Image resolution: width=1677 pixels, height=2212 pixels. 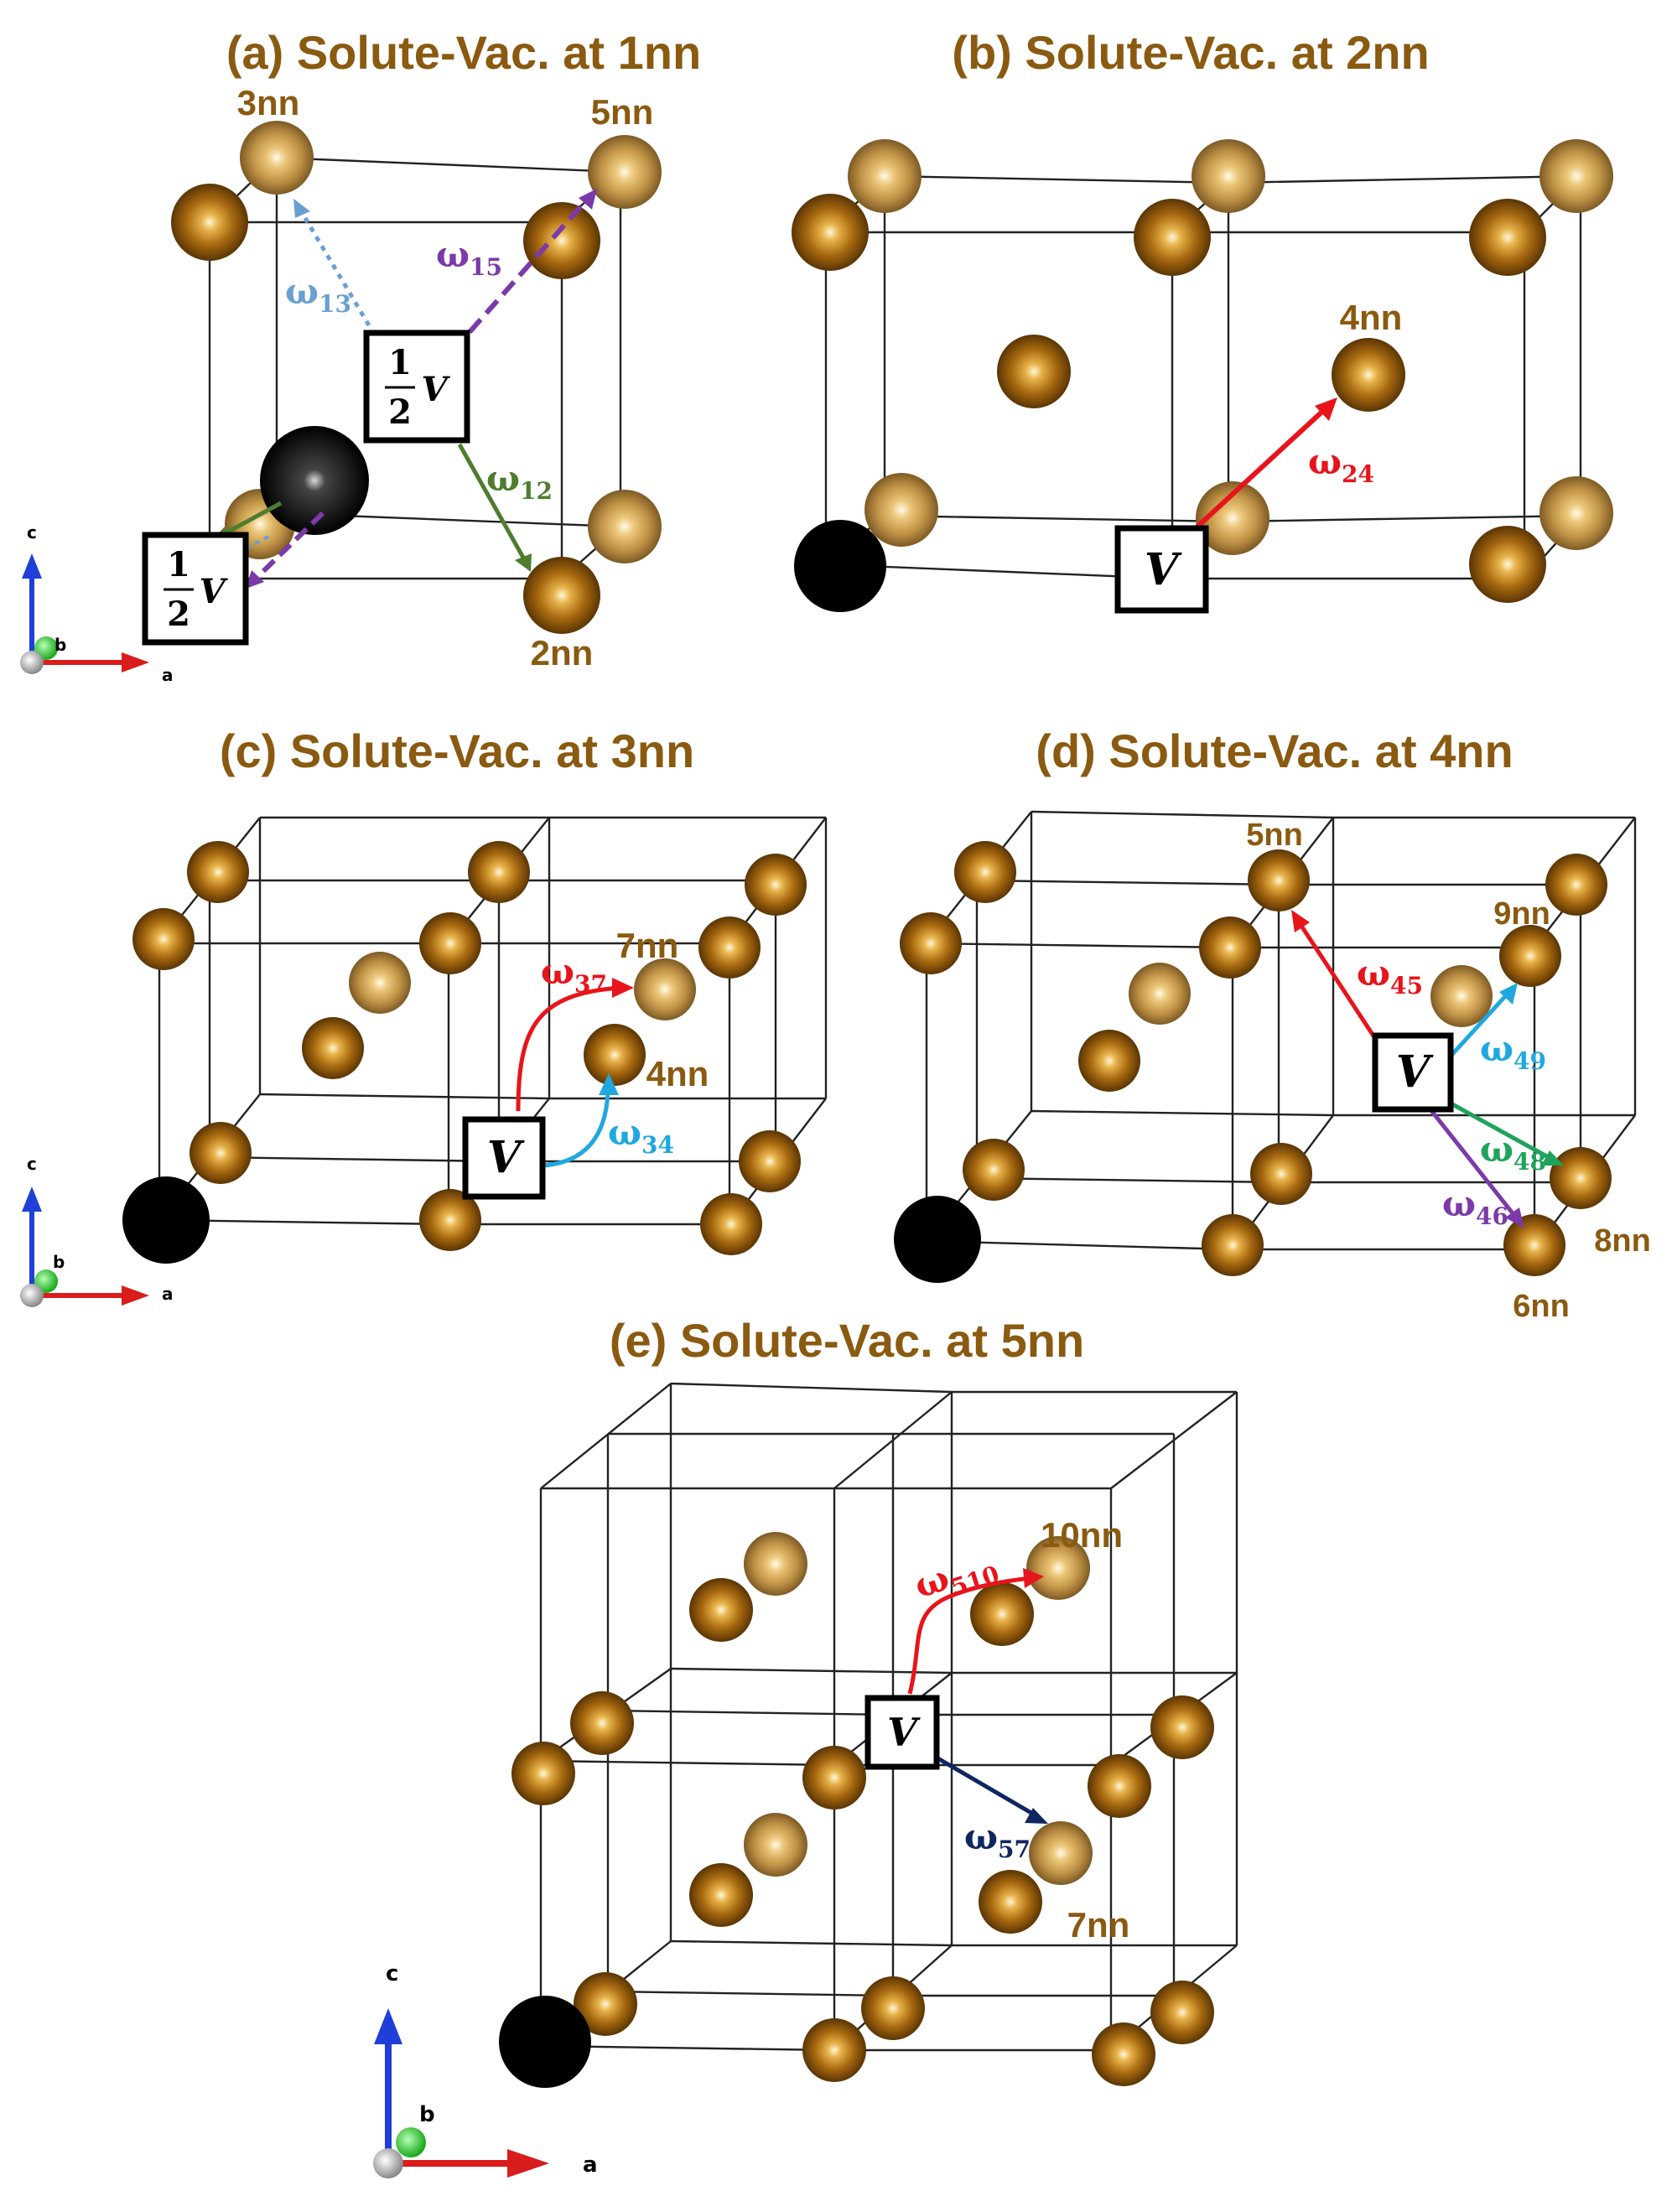 What do you see at coordinates (1274, 750) in the screenshot?
I see `panel-d-title: (d) Solute-Vac. at 4nn` at bounding box center [1274, 750].